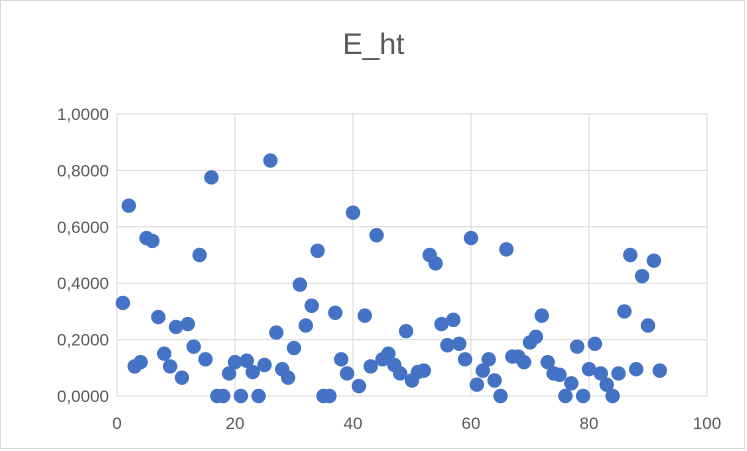  Describe the element at coordinates (373, 44) in the screenshot. I see `chart-title: E_ht` at that location.